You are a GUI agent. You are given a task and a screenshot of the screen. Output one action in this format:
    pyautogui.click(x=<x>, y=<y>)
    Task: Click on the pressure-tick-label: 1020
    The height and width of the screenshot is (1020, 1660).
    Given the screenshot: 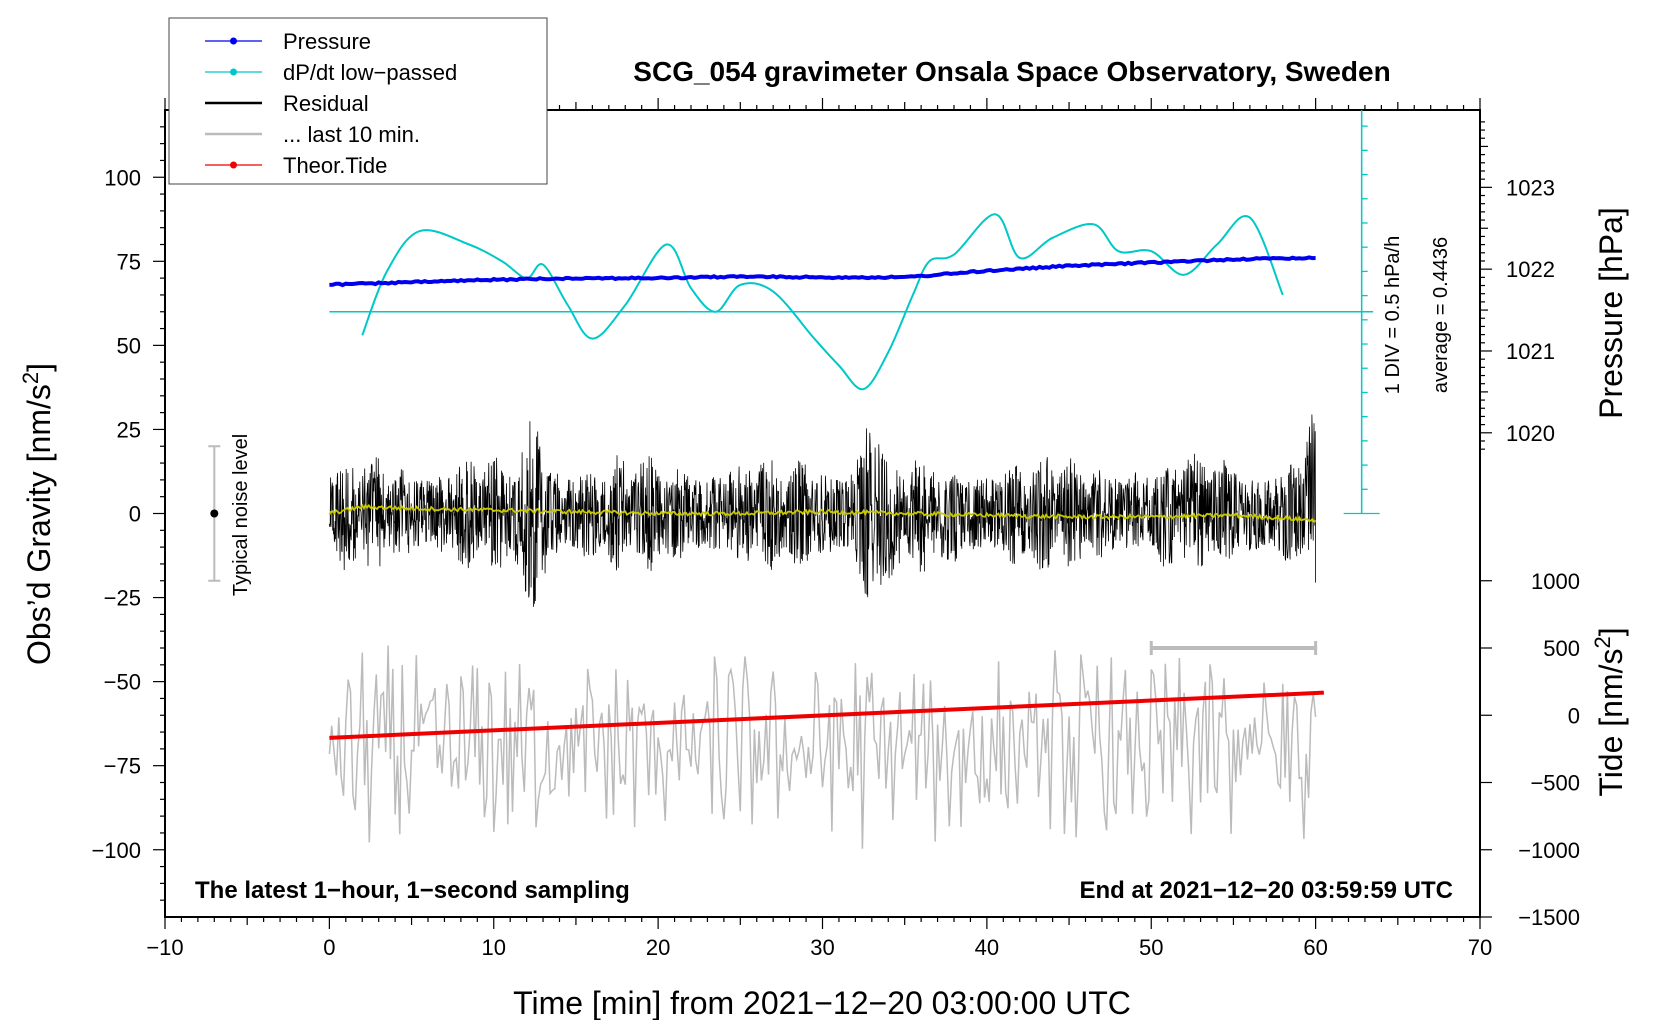 What is the action you would take?
    pyautogui.click(x=1530, y=433)
    